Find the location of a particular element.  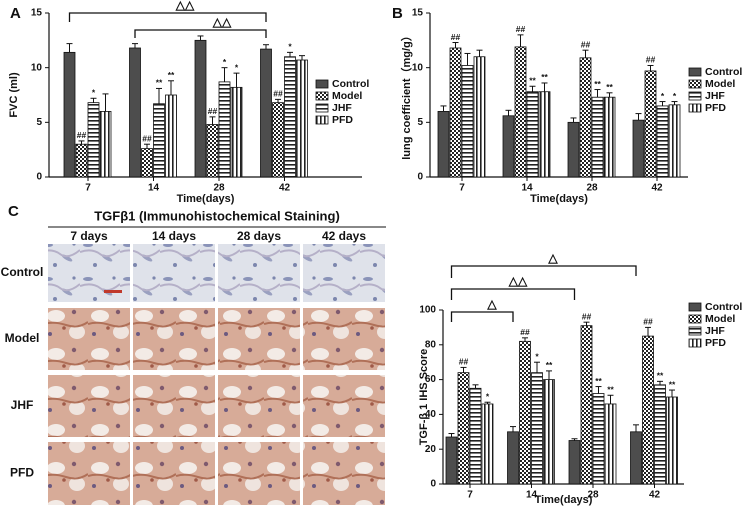

row-label: Control is located at coordinates (22, 272).